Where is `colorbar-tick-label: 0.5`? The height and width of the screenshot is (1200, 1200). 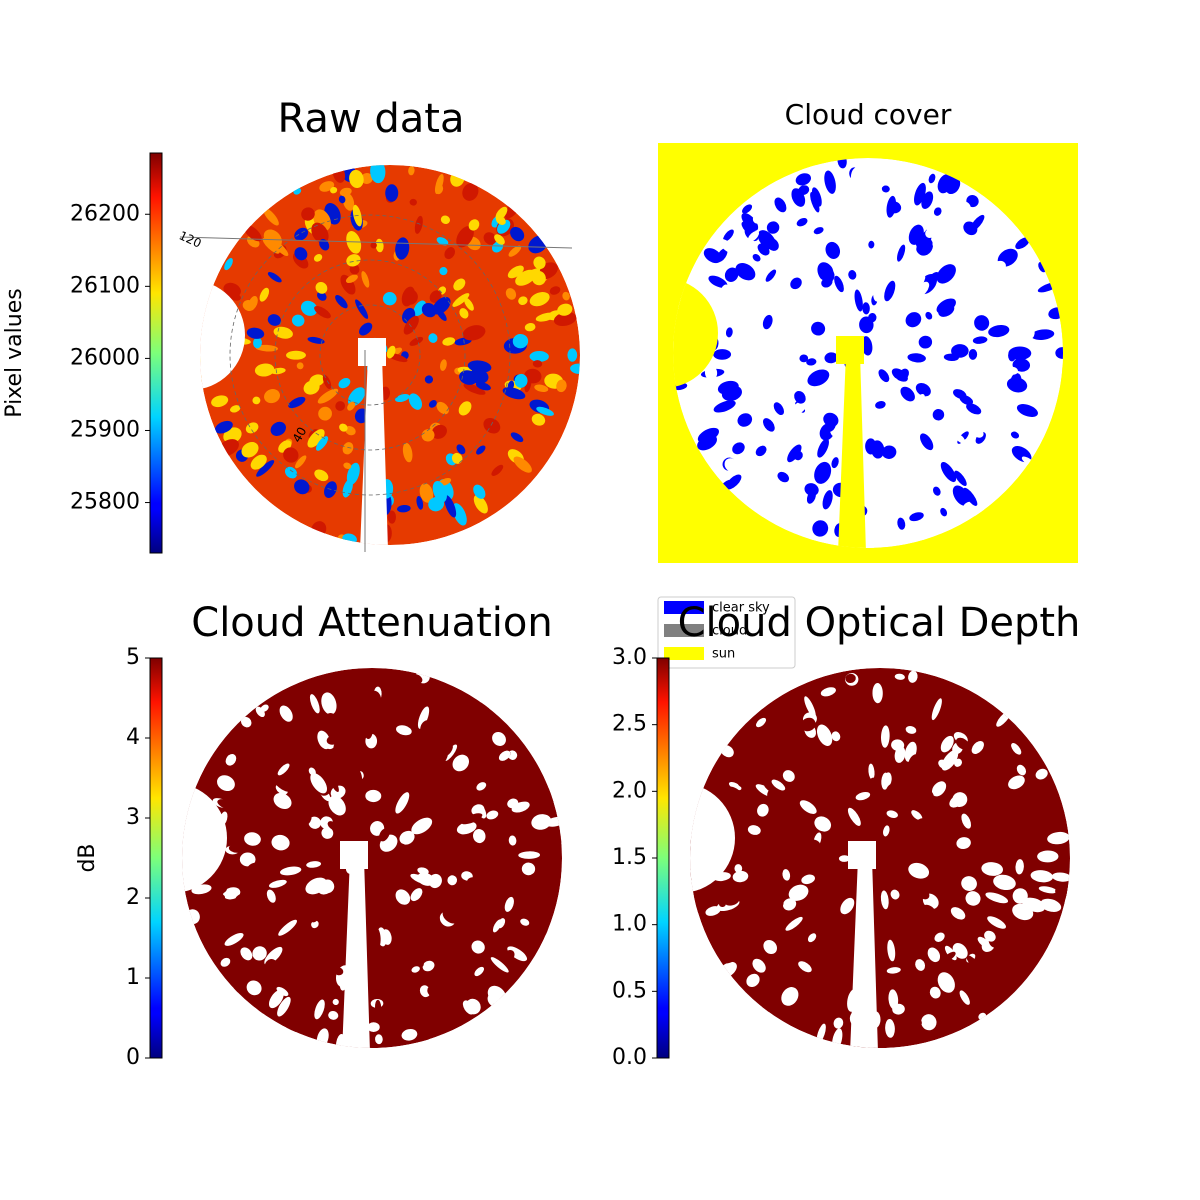 colorbar-tick-label: 0.5 is located at coordinates (629, 990).